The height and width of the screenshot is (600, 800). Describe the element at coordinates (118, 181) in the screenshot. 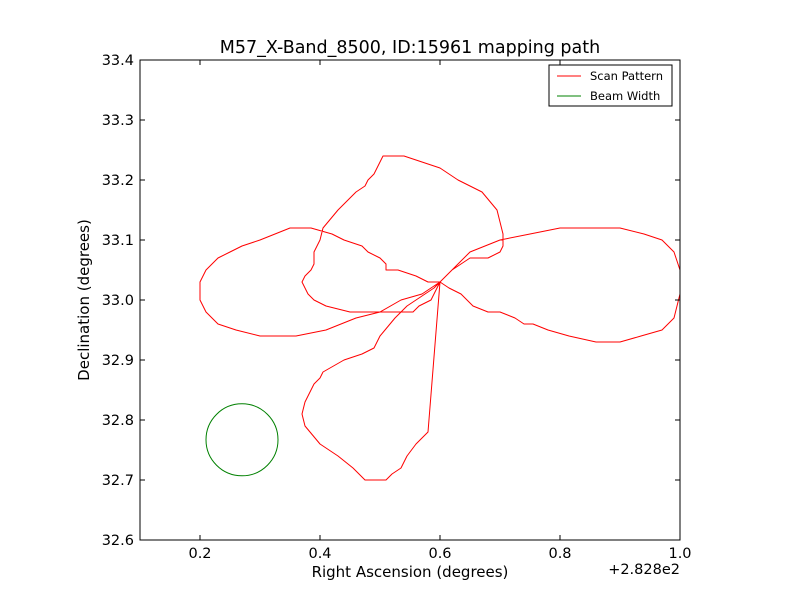

I see `y-tick-label: 33.2` at that location.